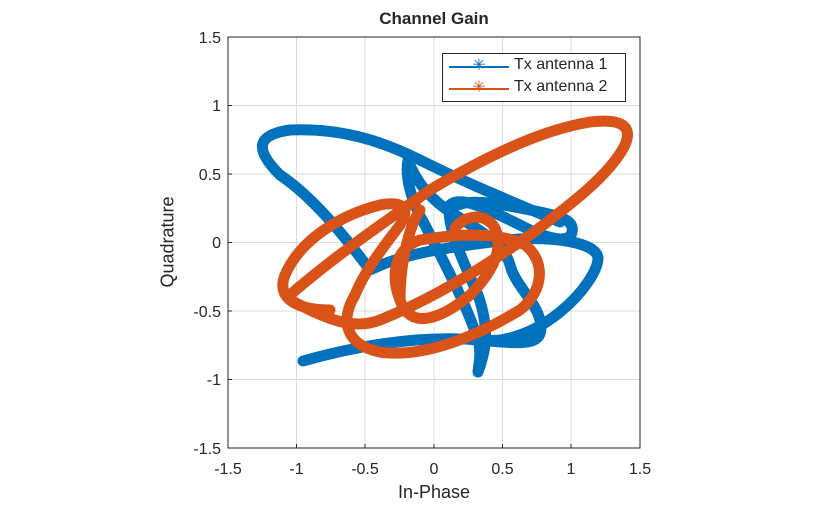 This screenshot has width=840, height=506. I want to click on legend-item-tx-antenna-1: ✳ Tx antenna 1, so click(534, 66).